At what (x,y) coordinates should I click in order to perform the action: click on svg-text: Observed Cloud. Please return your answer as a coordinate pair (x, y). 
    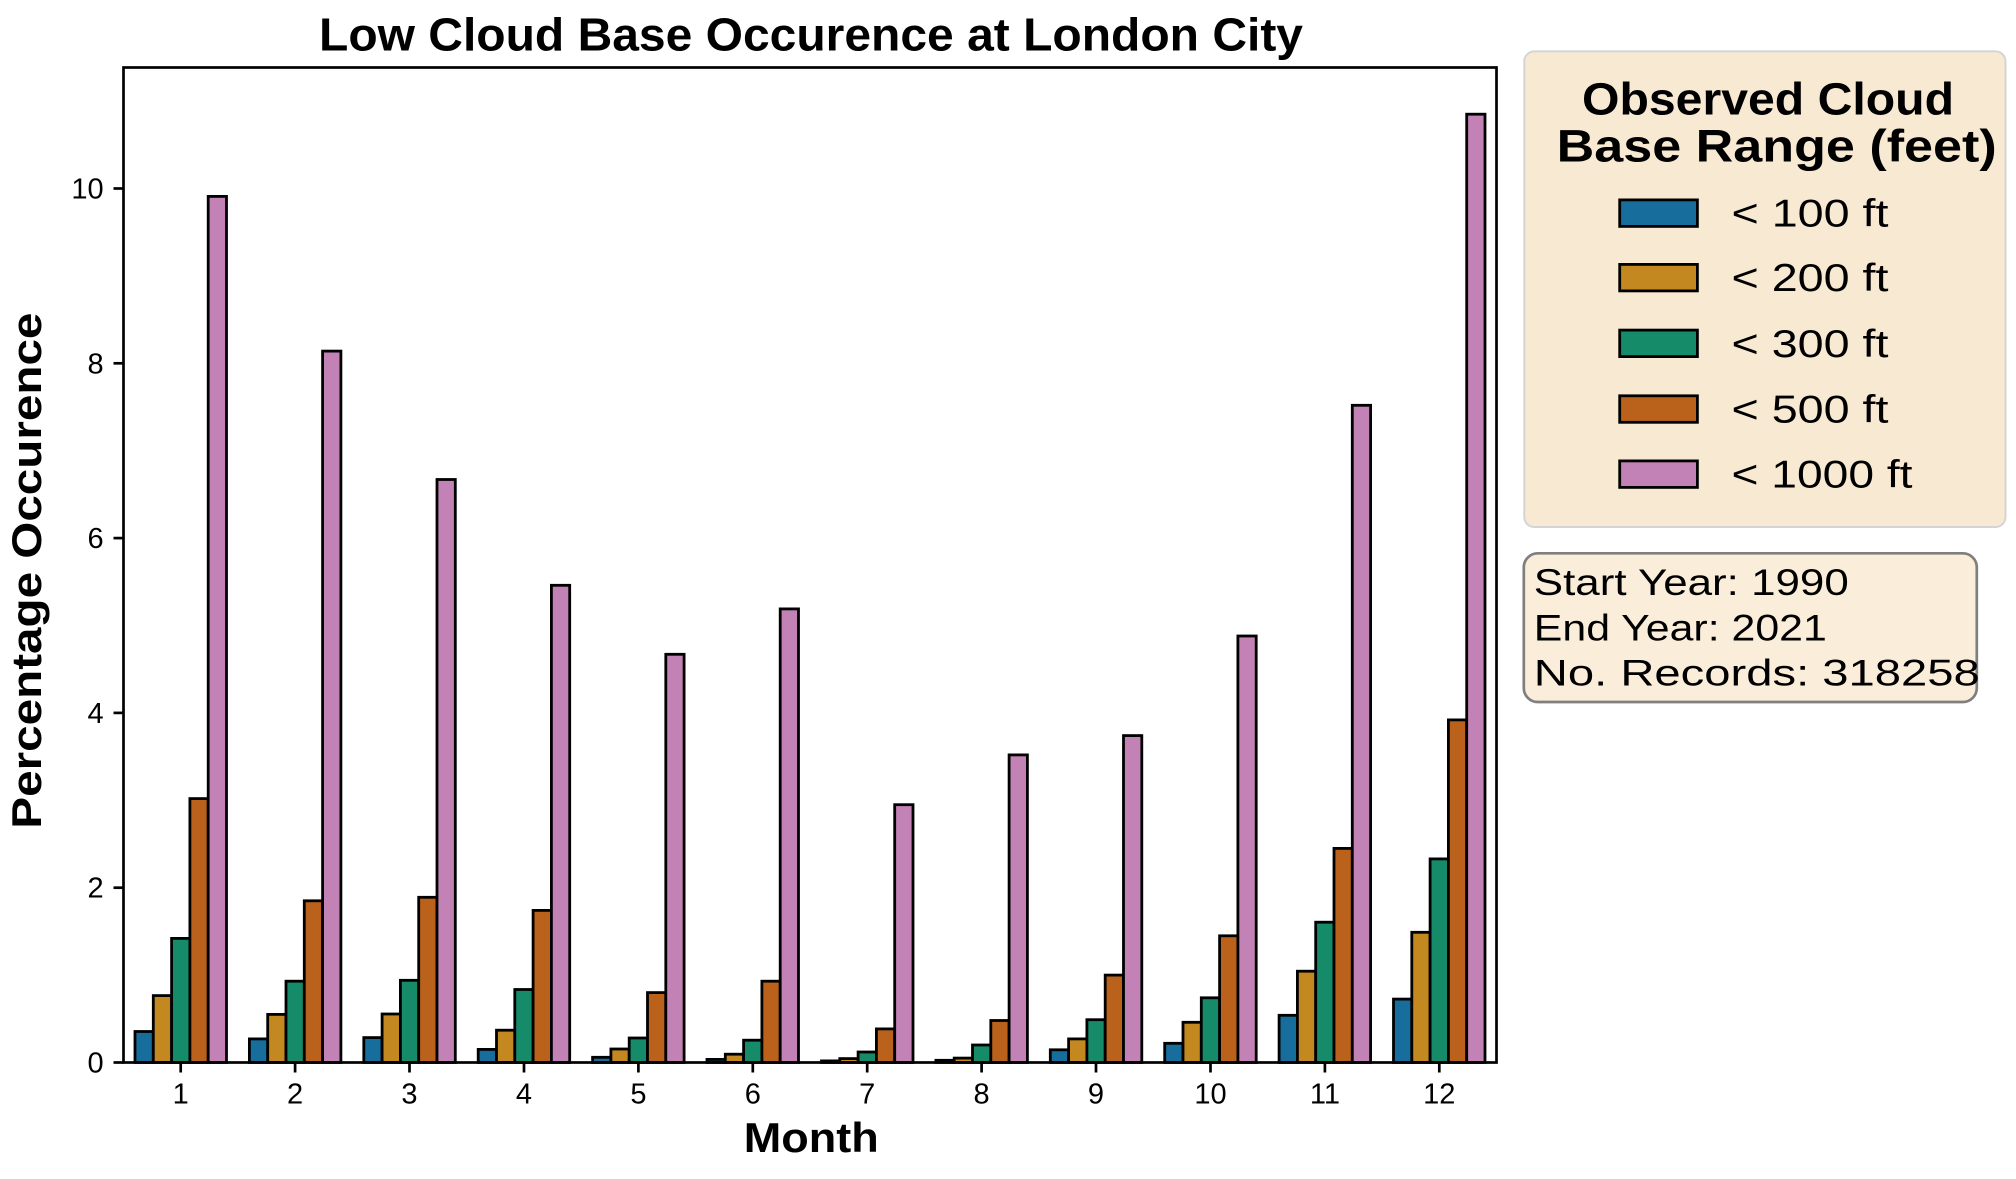
    Looking at the image, I should click on (1768, 99).